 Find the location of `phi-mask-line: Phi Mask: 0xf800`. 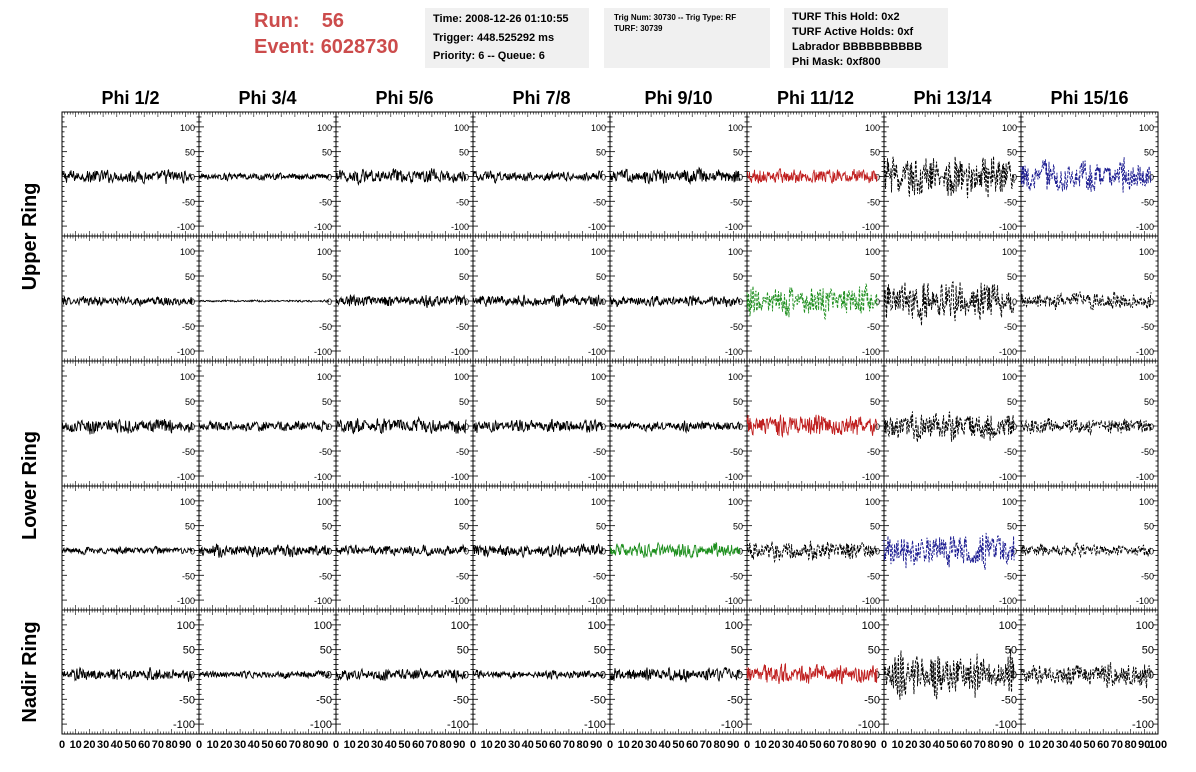

phi-mask-line: Phi Mask: 0xf800 is located at coordinates (836, 62).